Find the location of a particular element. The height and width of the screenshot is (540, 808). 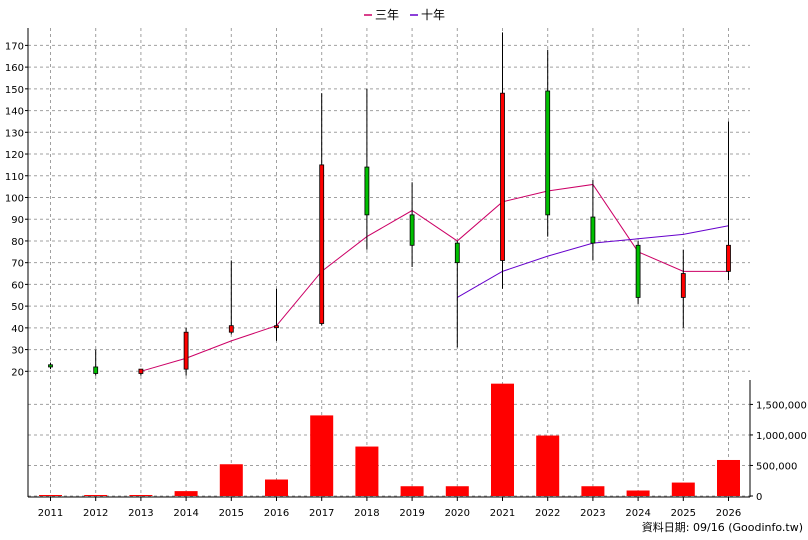

price-tick-label: 80 is located at coordinates (17, 242).